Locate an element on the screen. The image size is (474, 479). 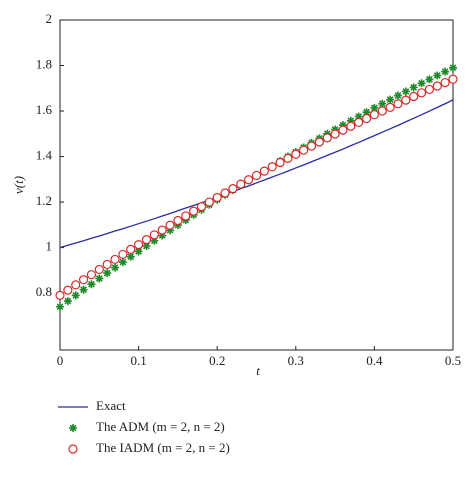
y-axis-label: v(t) is located at coordinates (18, 185).